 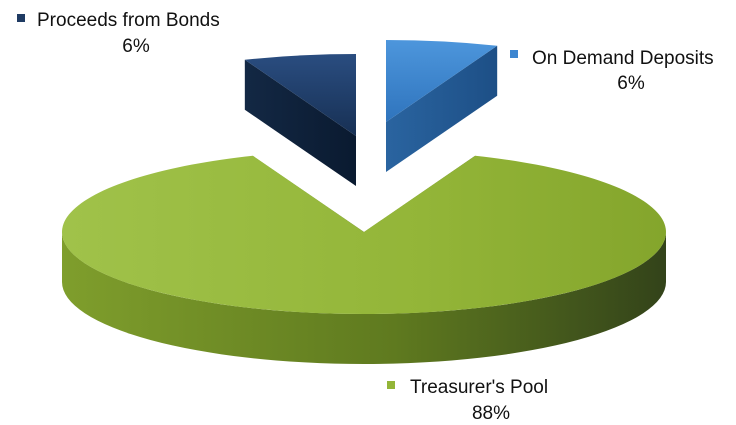 What do you see at coordinates (491, 413) in the screenshot?
I see `value-label-treasurers-pool: 88%` at bounding box center [491, 413].